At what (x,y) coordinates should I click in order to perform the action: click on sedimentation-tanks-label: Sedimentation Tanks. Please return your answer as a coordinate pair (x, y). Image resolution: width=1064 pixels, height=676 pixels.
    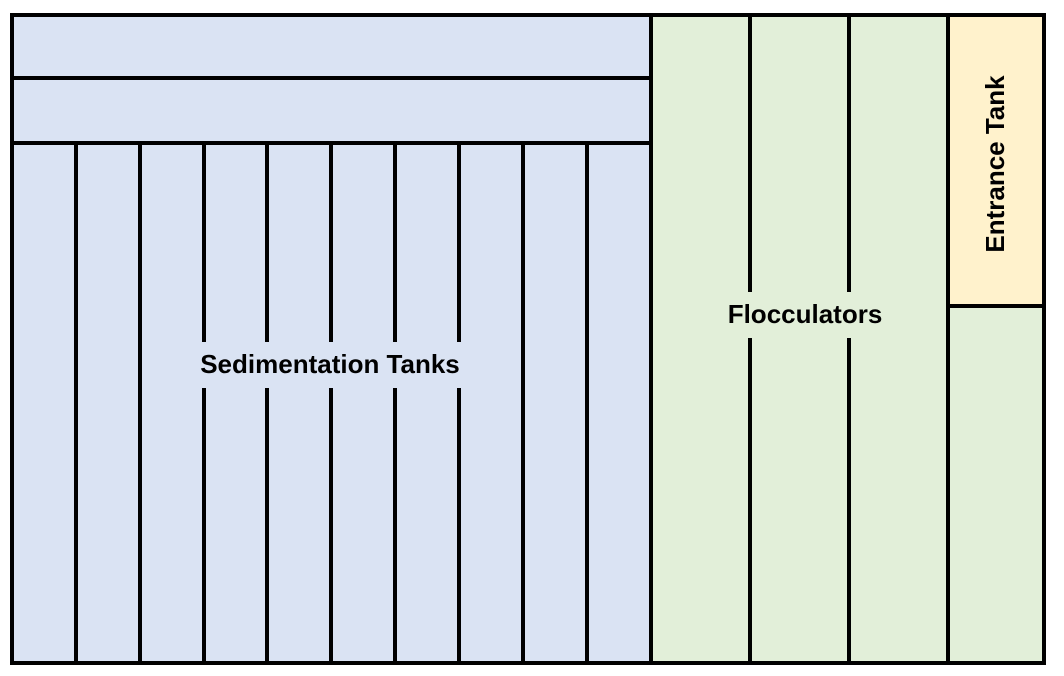
    Looking at the image, I should click on (330, 364).